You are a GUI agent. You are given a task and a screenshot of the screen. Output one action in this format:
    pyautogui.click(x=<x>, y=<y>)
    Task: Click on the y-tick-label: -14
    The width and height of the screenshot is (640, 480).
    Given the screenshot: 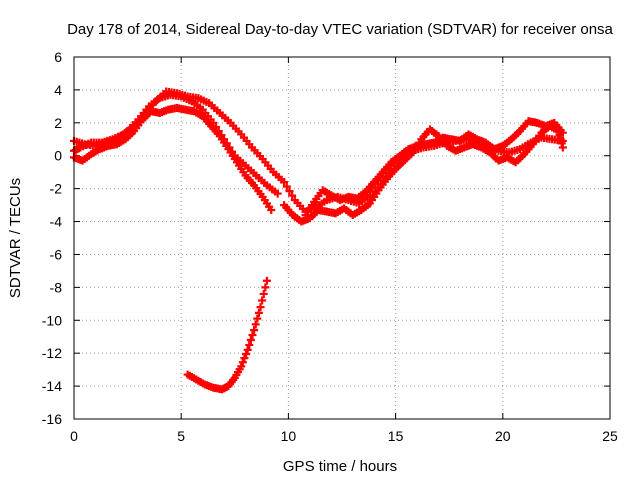 What is the action you would take?
    pyautogui.click(x=52, y=386)
    